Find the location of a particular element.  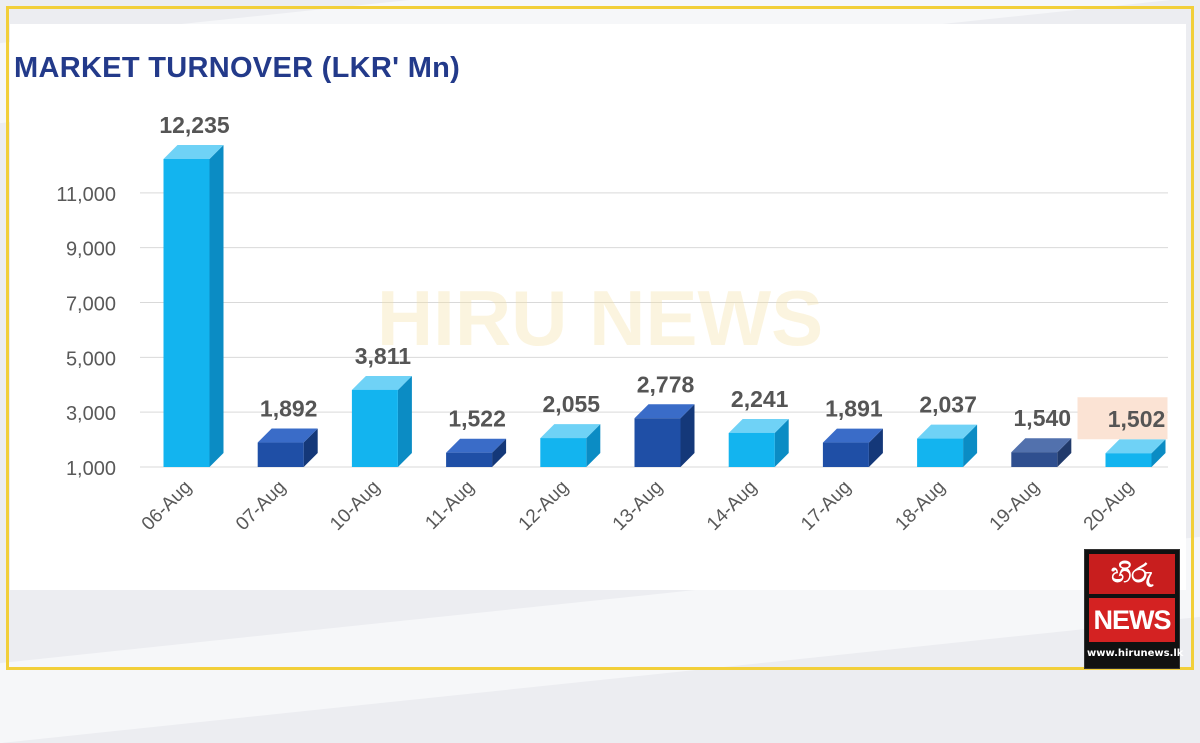

y-tick-label: 11,000 is located at coordinates (86, 195).